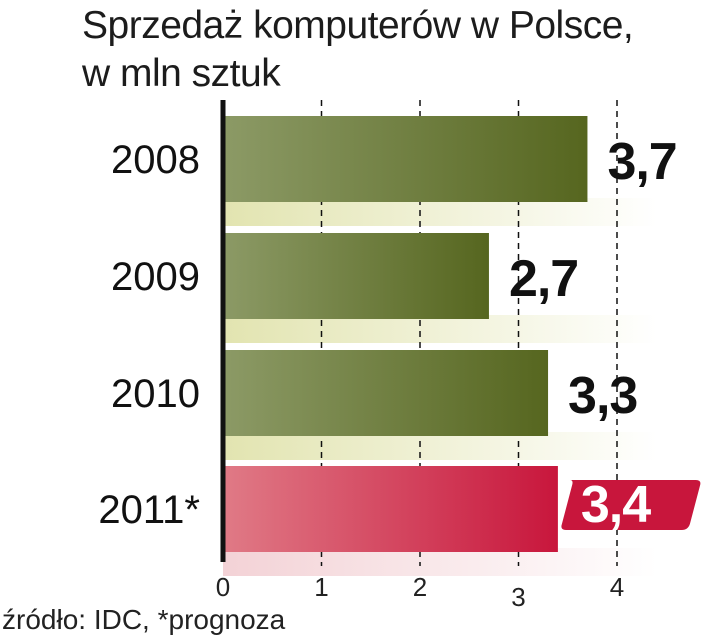  I want to click on x-tick-label: 1, so click(321, 587).